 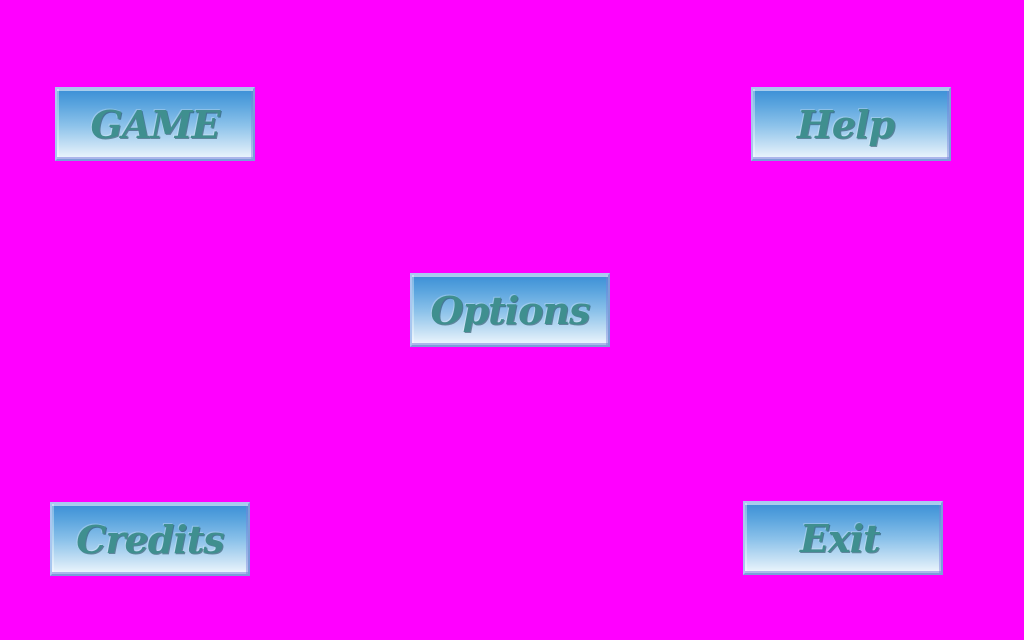 I want to click on game-button-label: GAME, so click(x=155, y=124).